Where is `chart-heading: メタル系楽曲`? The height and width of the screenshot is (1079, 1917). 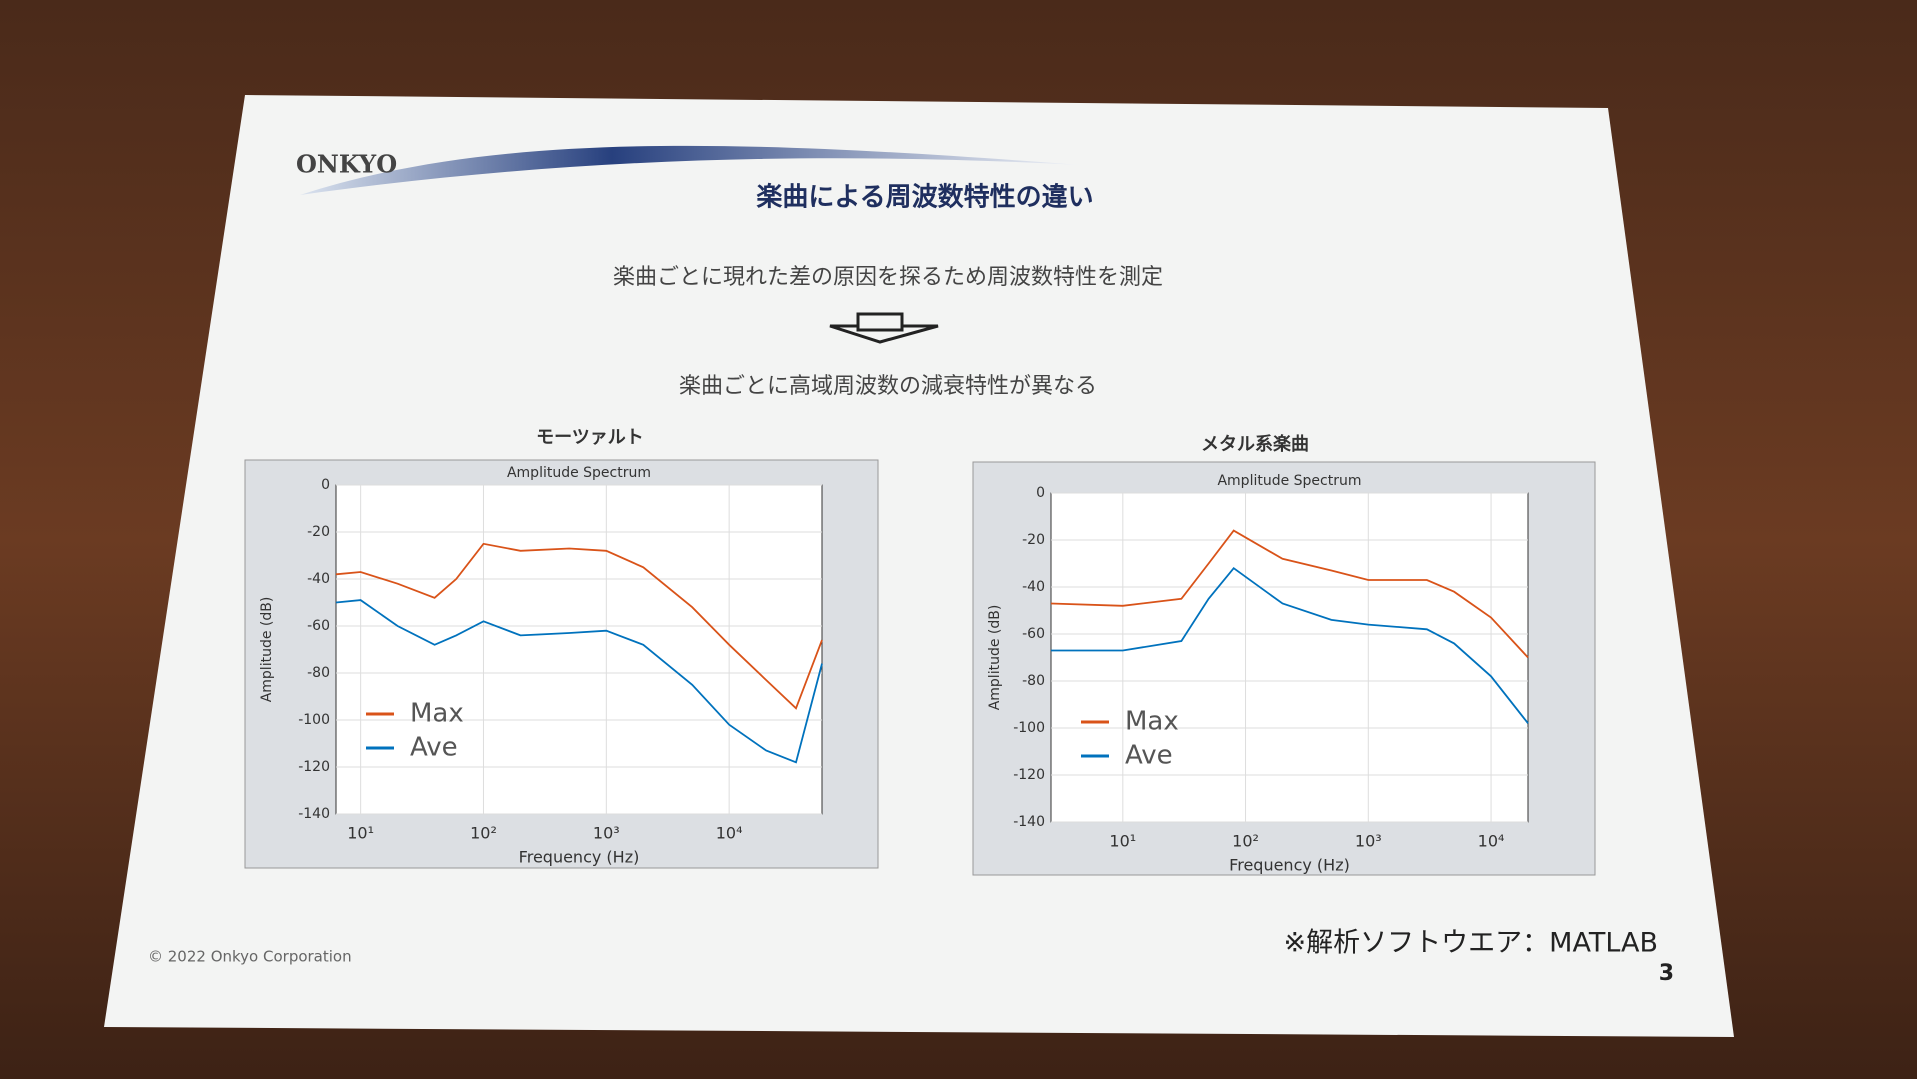
chart-heading: メタル系楽曲 is located at coordinates (1255, 444).